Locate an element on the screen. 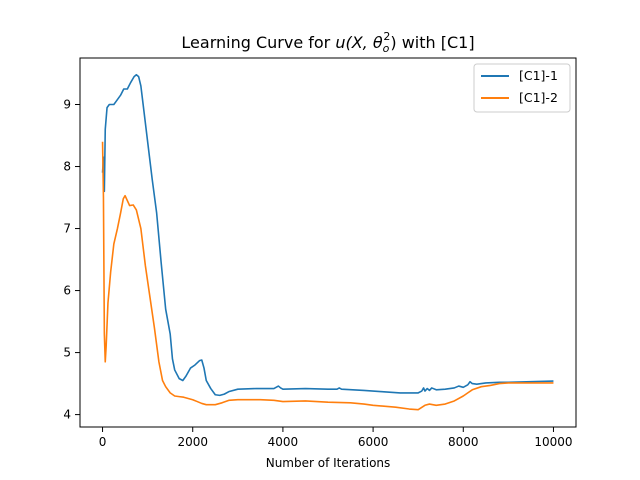  y-tick-label: 4 is located at coordinates (67, 415).